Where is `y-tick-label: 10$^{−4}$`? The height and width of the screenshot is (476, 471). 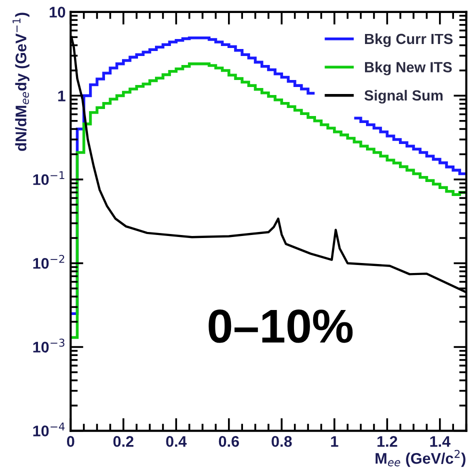 y-tick-label: 10$^{−4}$ is located at coordinates (49, 429).